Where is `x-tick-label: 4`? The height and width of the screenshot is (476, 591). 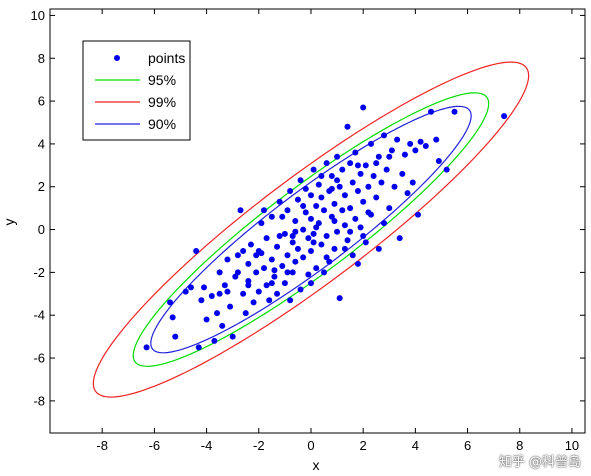 x-tick-label: 4 is located at coordinates (415, 445).